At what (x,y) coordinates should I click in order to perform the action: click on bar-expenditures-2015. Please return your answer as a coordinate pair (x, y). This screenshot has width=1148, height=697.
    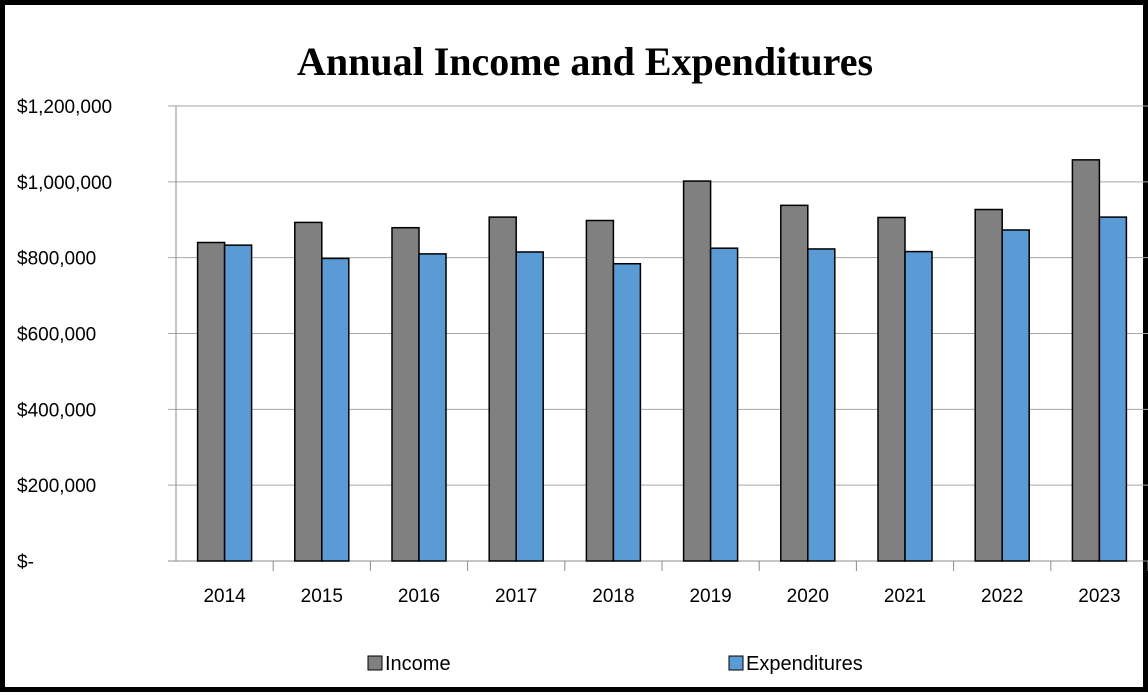
    Looking at the image, I should click on (335, 409).